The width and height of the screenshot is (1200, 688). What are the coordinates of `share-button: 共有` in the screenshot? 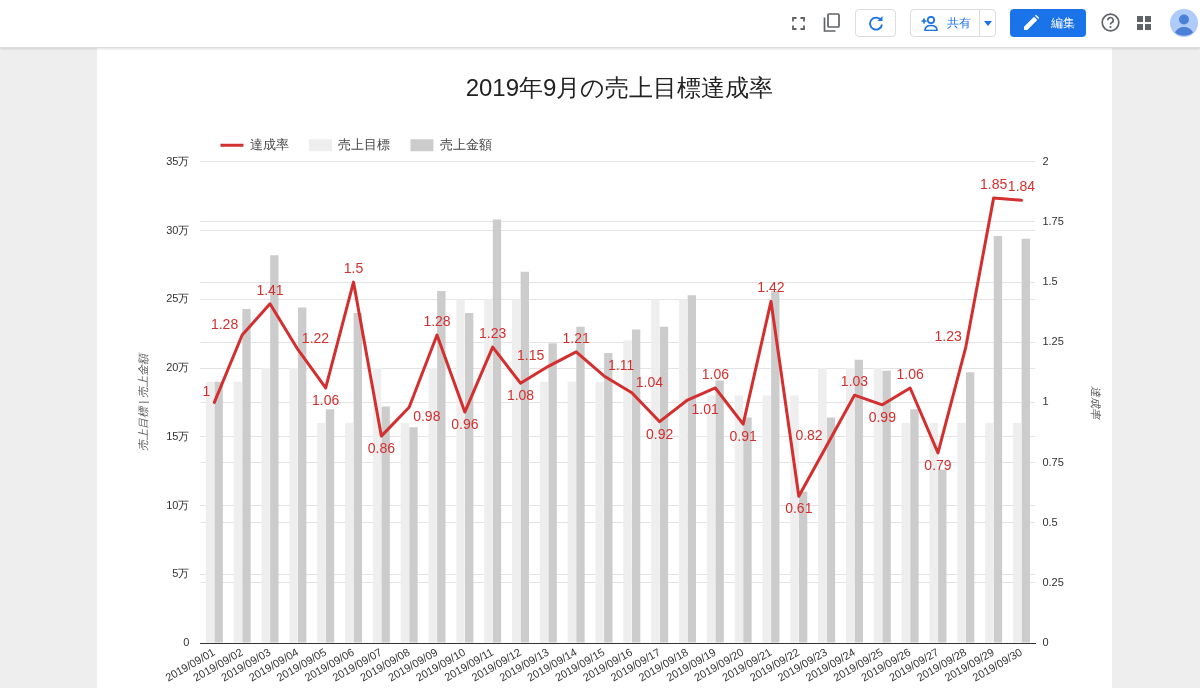 It's located at (953, 23).